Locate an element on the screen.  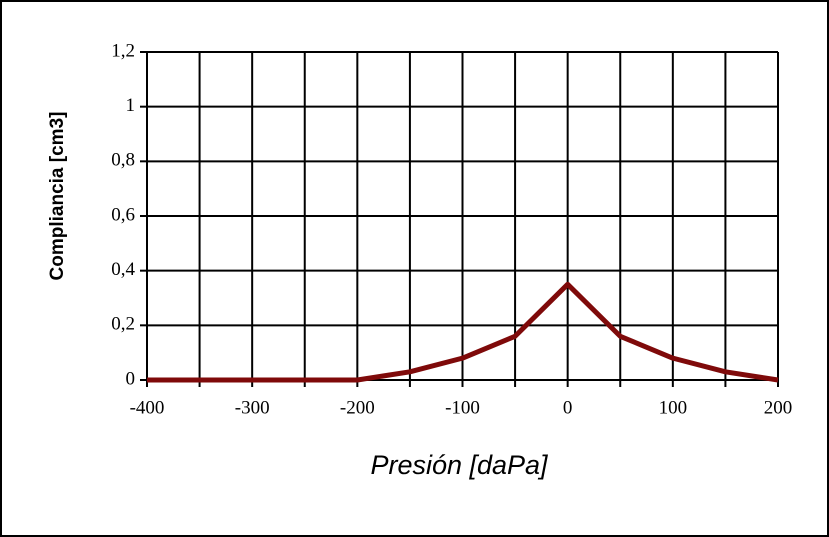
y-tick-label: 0,8 is located at coordinates (123, 160).